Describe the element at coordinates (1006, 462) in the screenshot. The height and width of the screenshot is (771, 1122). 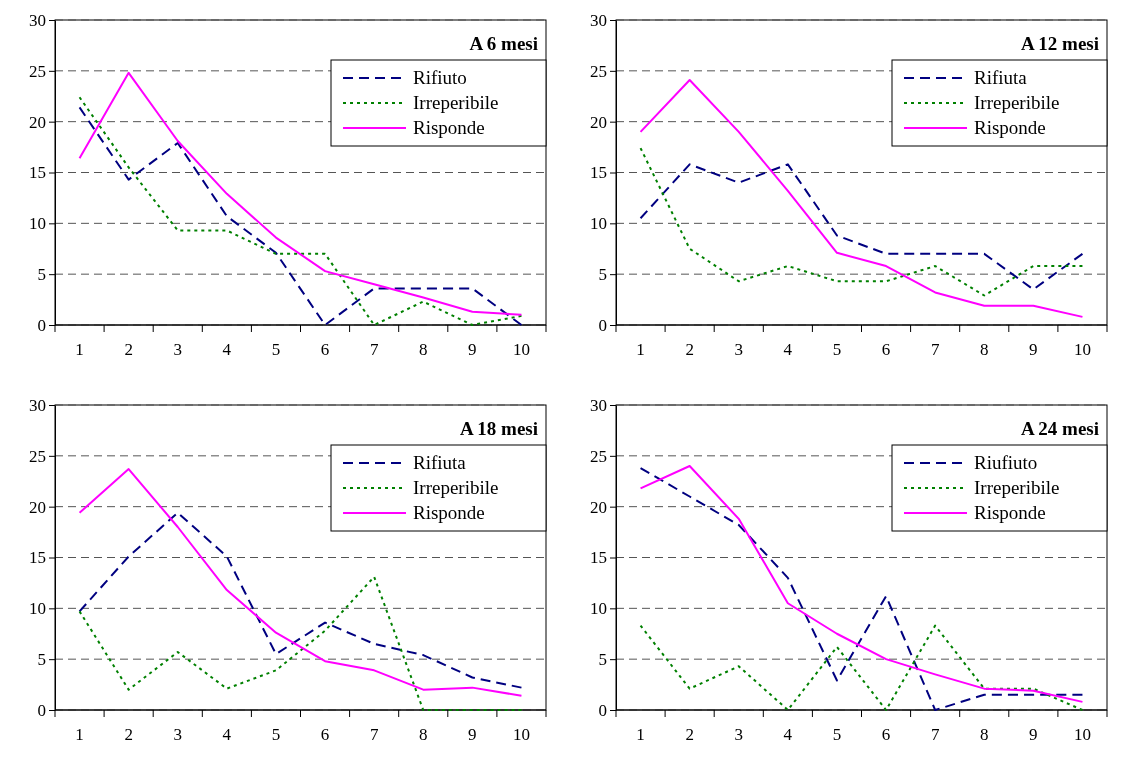
I see `legend-label: Riufiuto` at that location.